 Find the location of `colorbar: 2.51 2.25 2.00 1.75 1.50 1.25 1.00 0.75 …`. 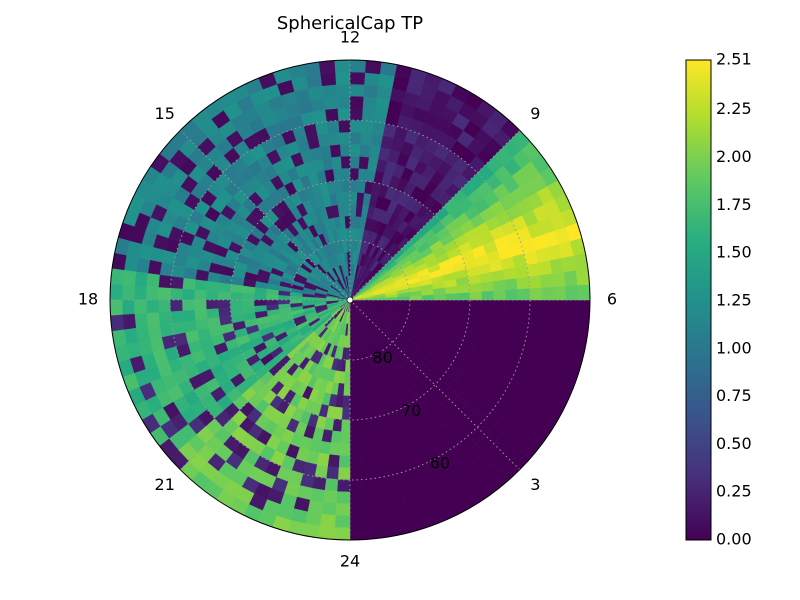

colorbar: 2.51 2.25 2.00 1.75 1.50 1.25 1.00 0.75 … is located at coordinates (718, 299).